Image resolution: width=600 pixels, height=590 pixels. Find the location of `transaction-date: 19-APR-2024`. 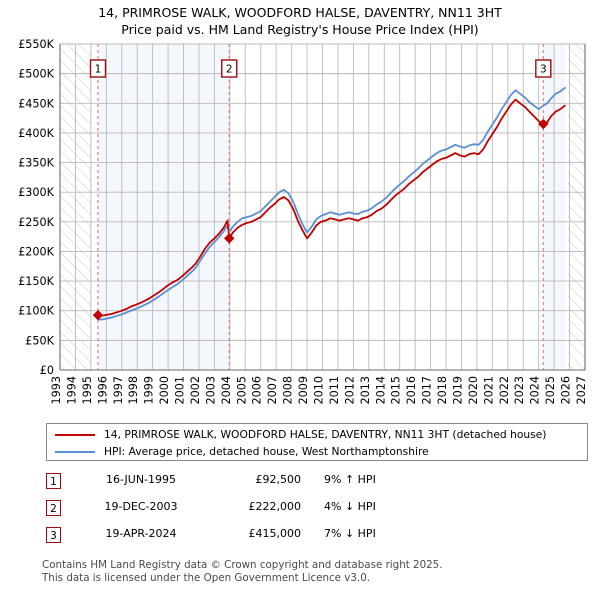

transaction-date: 19-APR-2024 is located at coordinates (141, 533).